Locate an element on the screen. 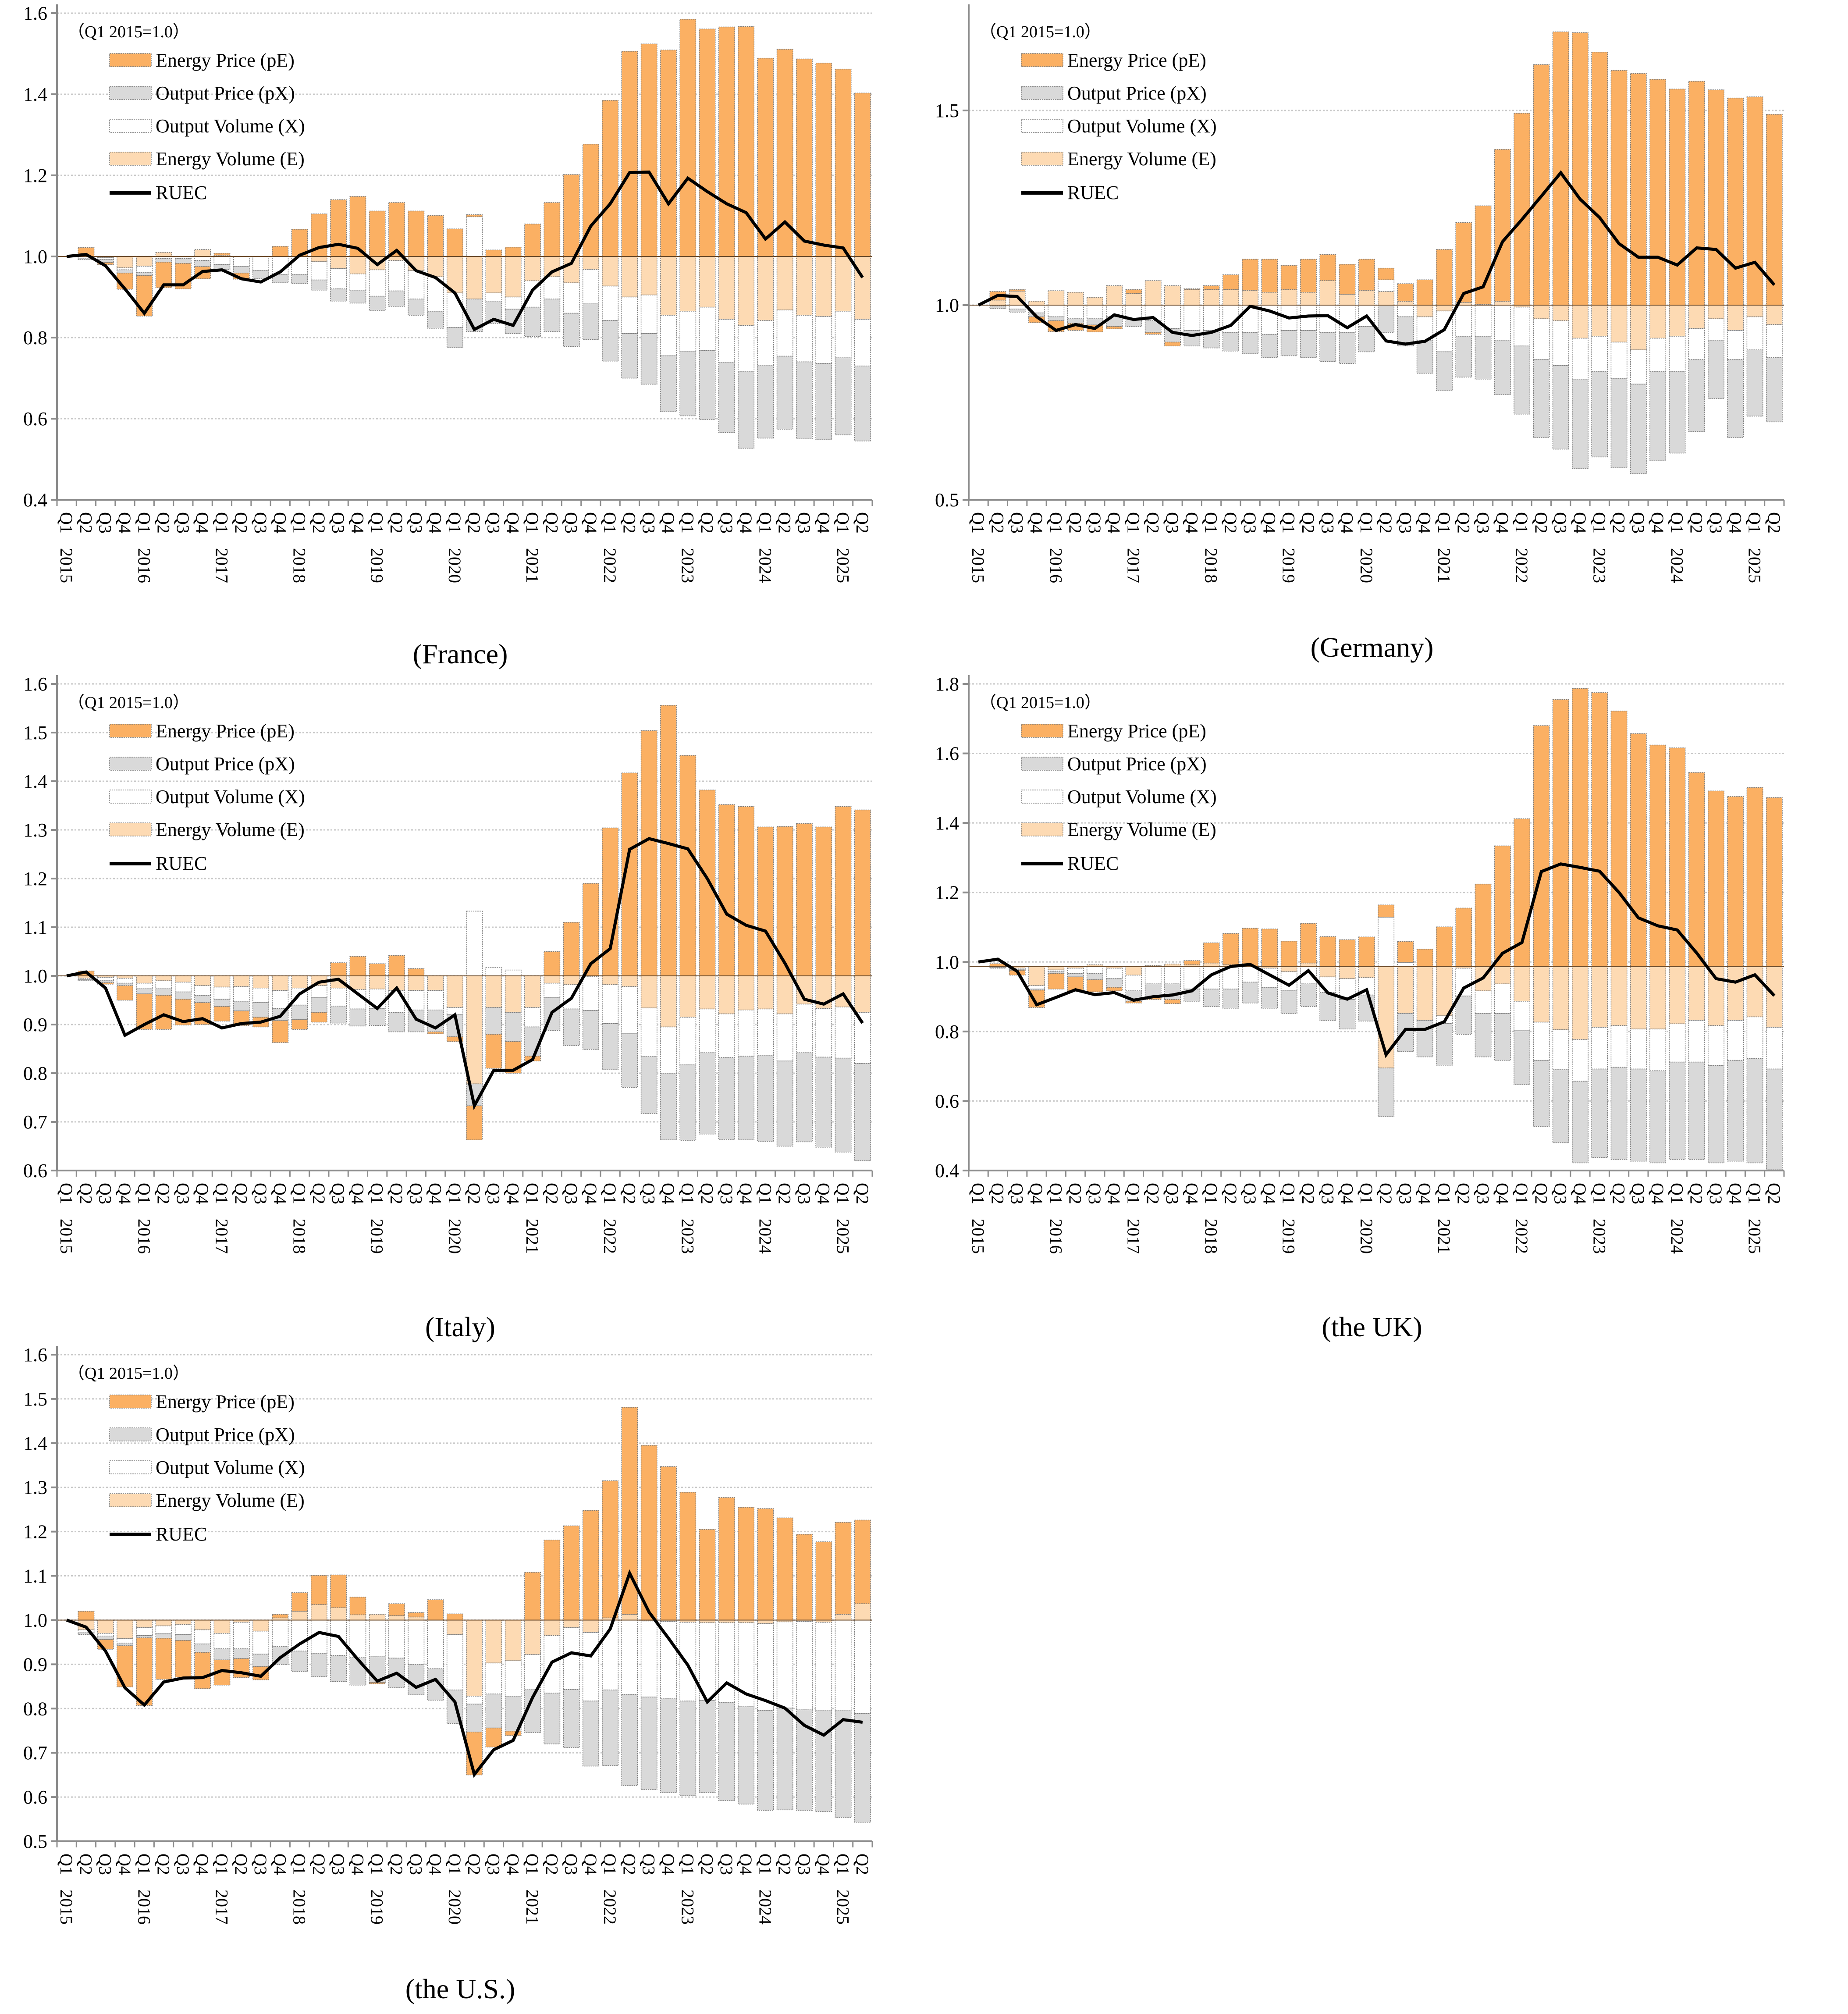 This screenshot has width=1848, height=2014. x-tick-label-year: 2020 is located at coordinates (1367, 566).